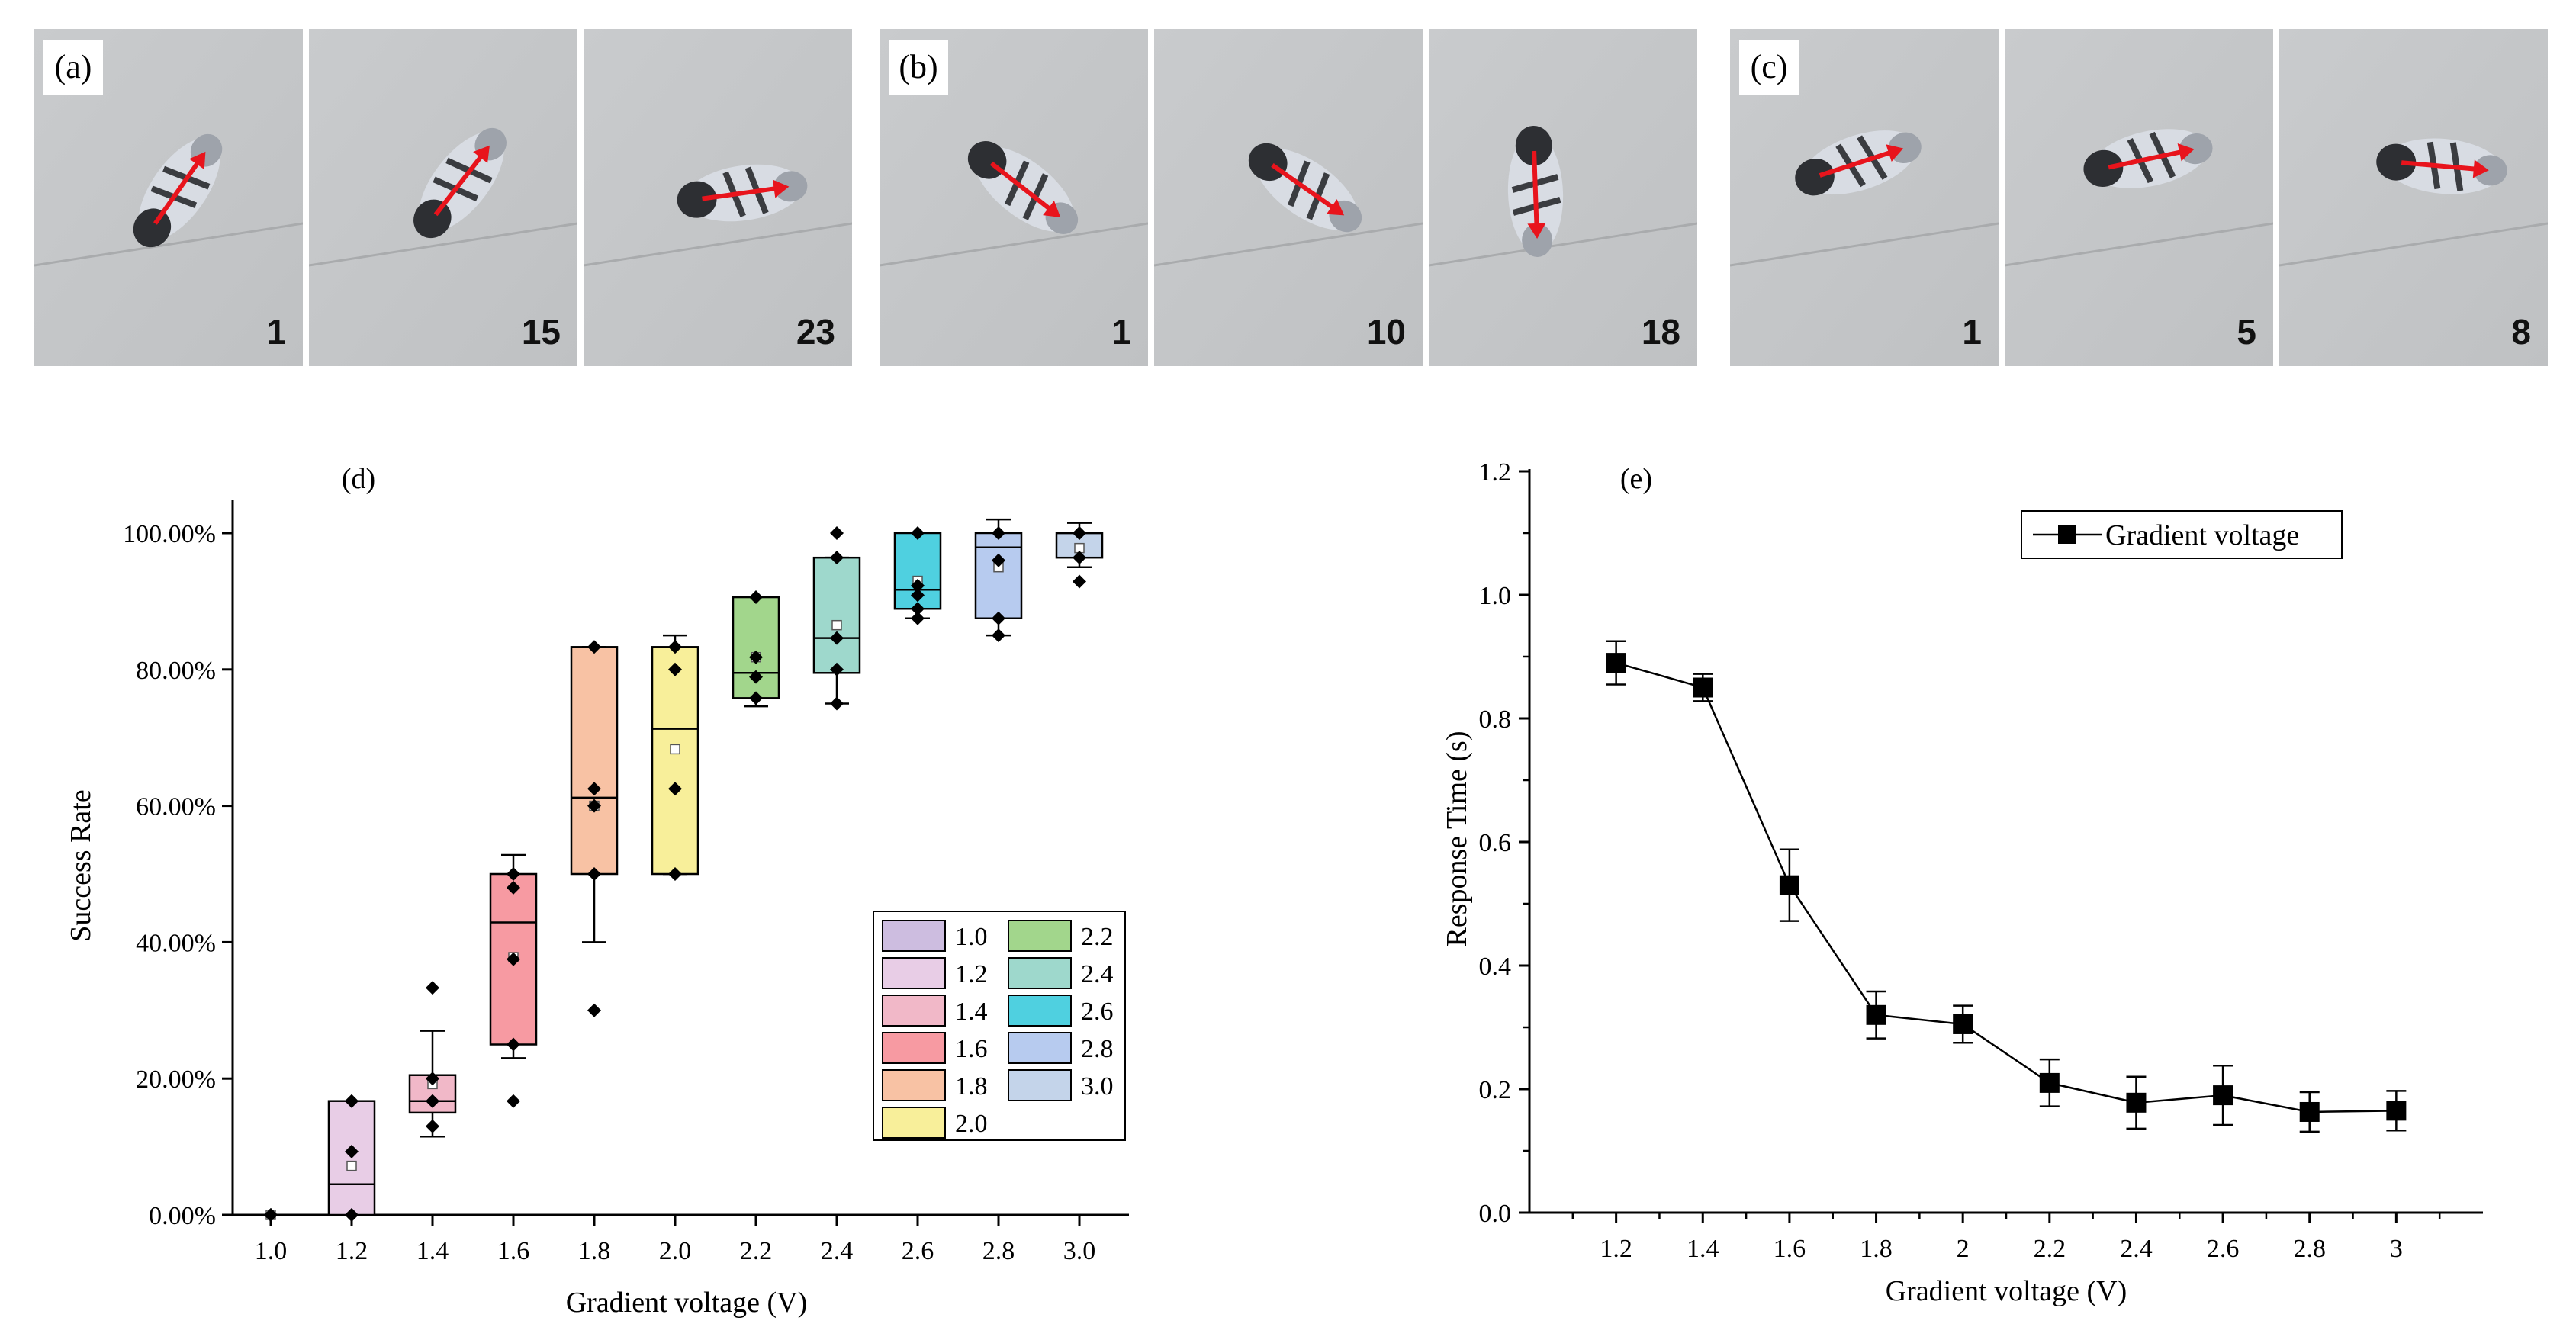 The width and height of the screenshot is (2576, 1340). I want to click on legend-label: 2.8, so click(1098, 1049).